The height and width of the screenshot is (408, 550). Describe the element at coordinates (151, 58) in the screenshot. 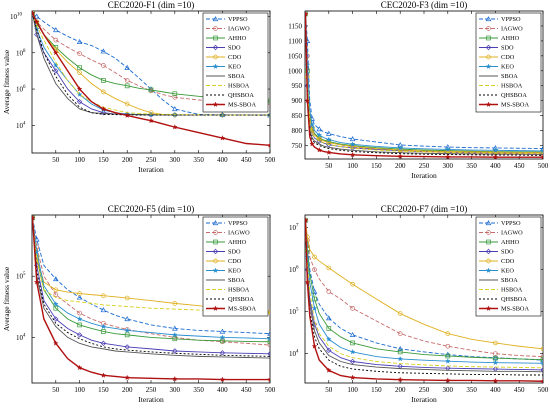

I see `series-line-iagwo` at that location.